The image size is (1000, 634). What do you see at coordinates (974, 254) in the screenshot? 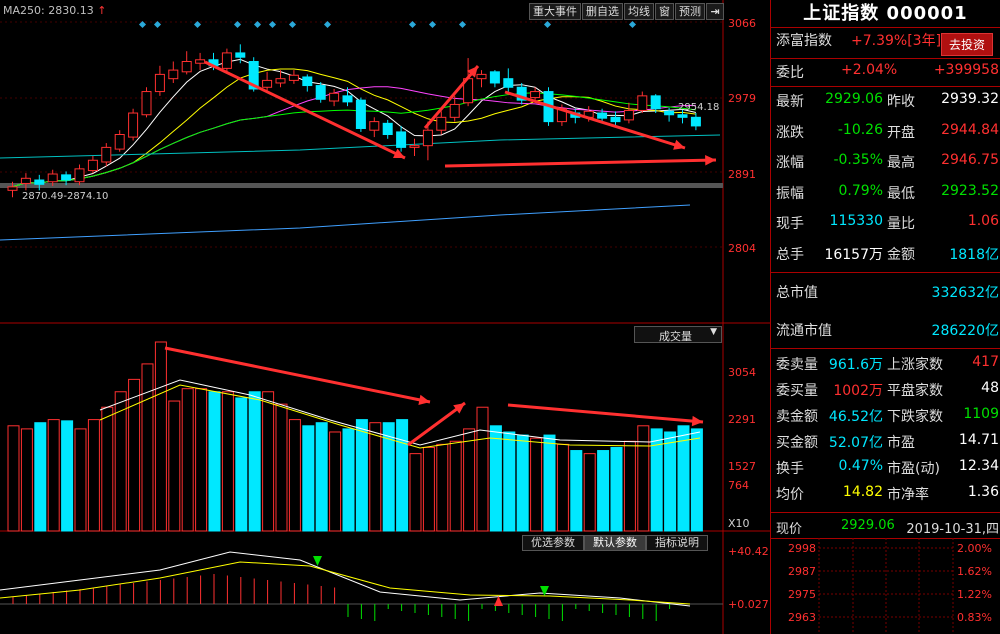
I see `quote-value: 1818亿` at bounding box center [974, 254].